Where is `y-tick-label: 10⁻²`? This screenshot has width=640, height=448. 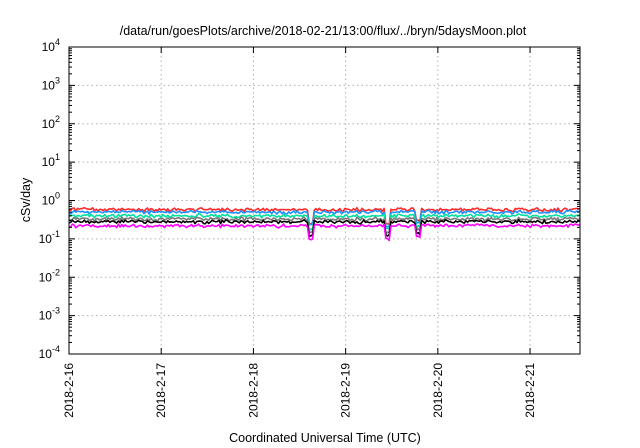
y-tick-label: 10⁻² is located at coordinates (49, 275).